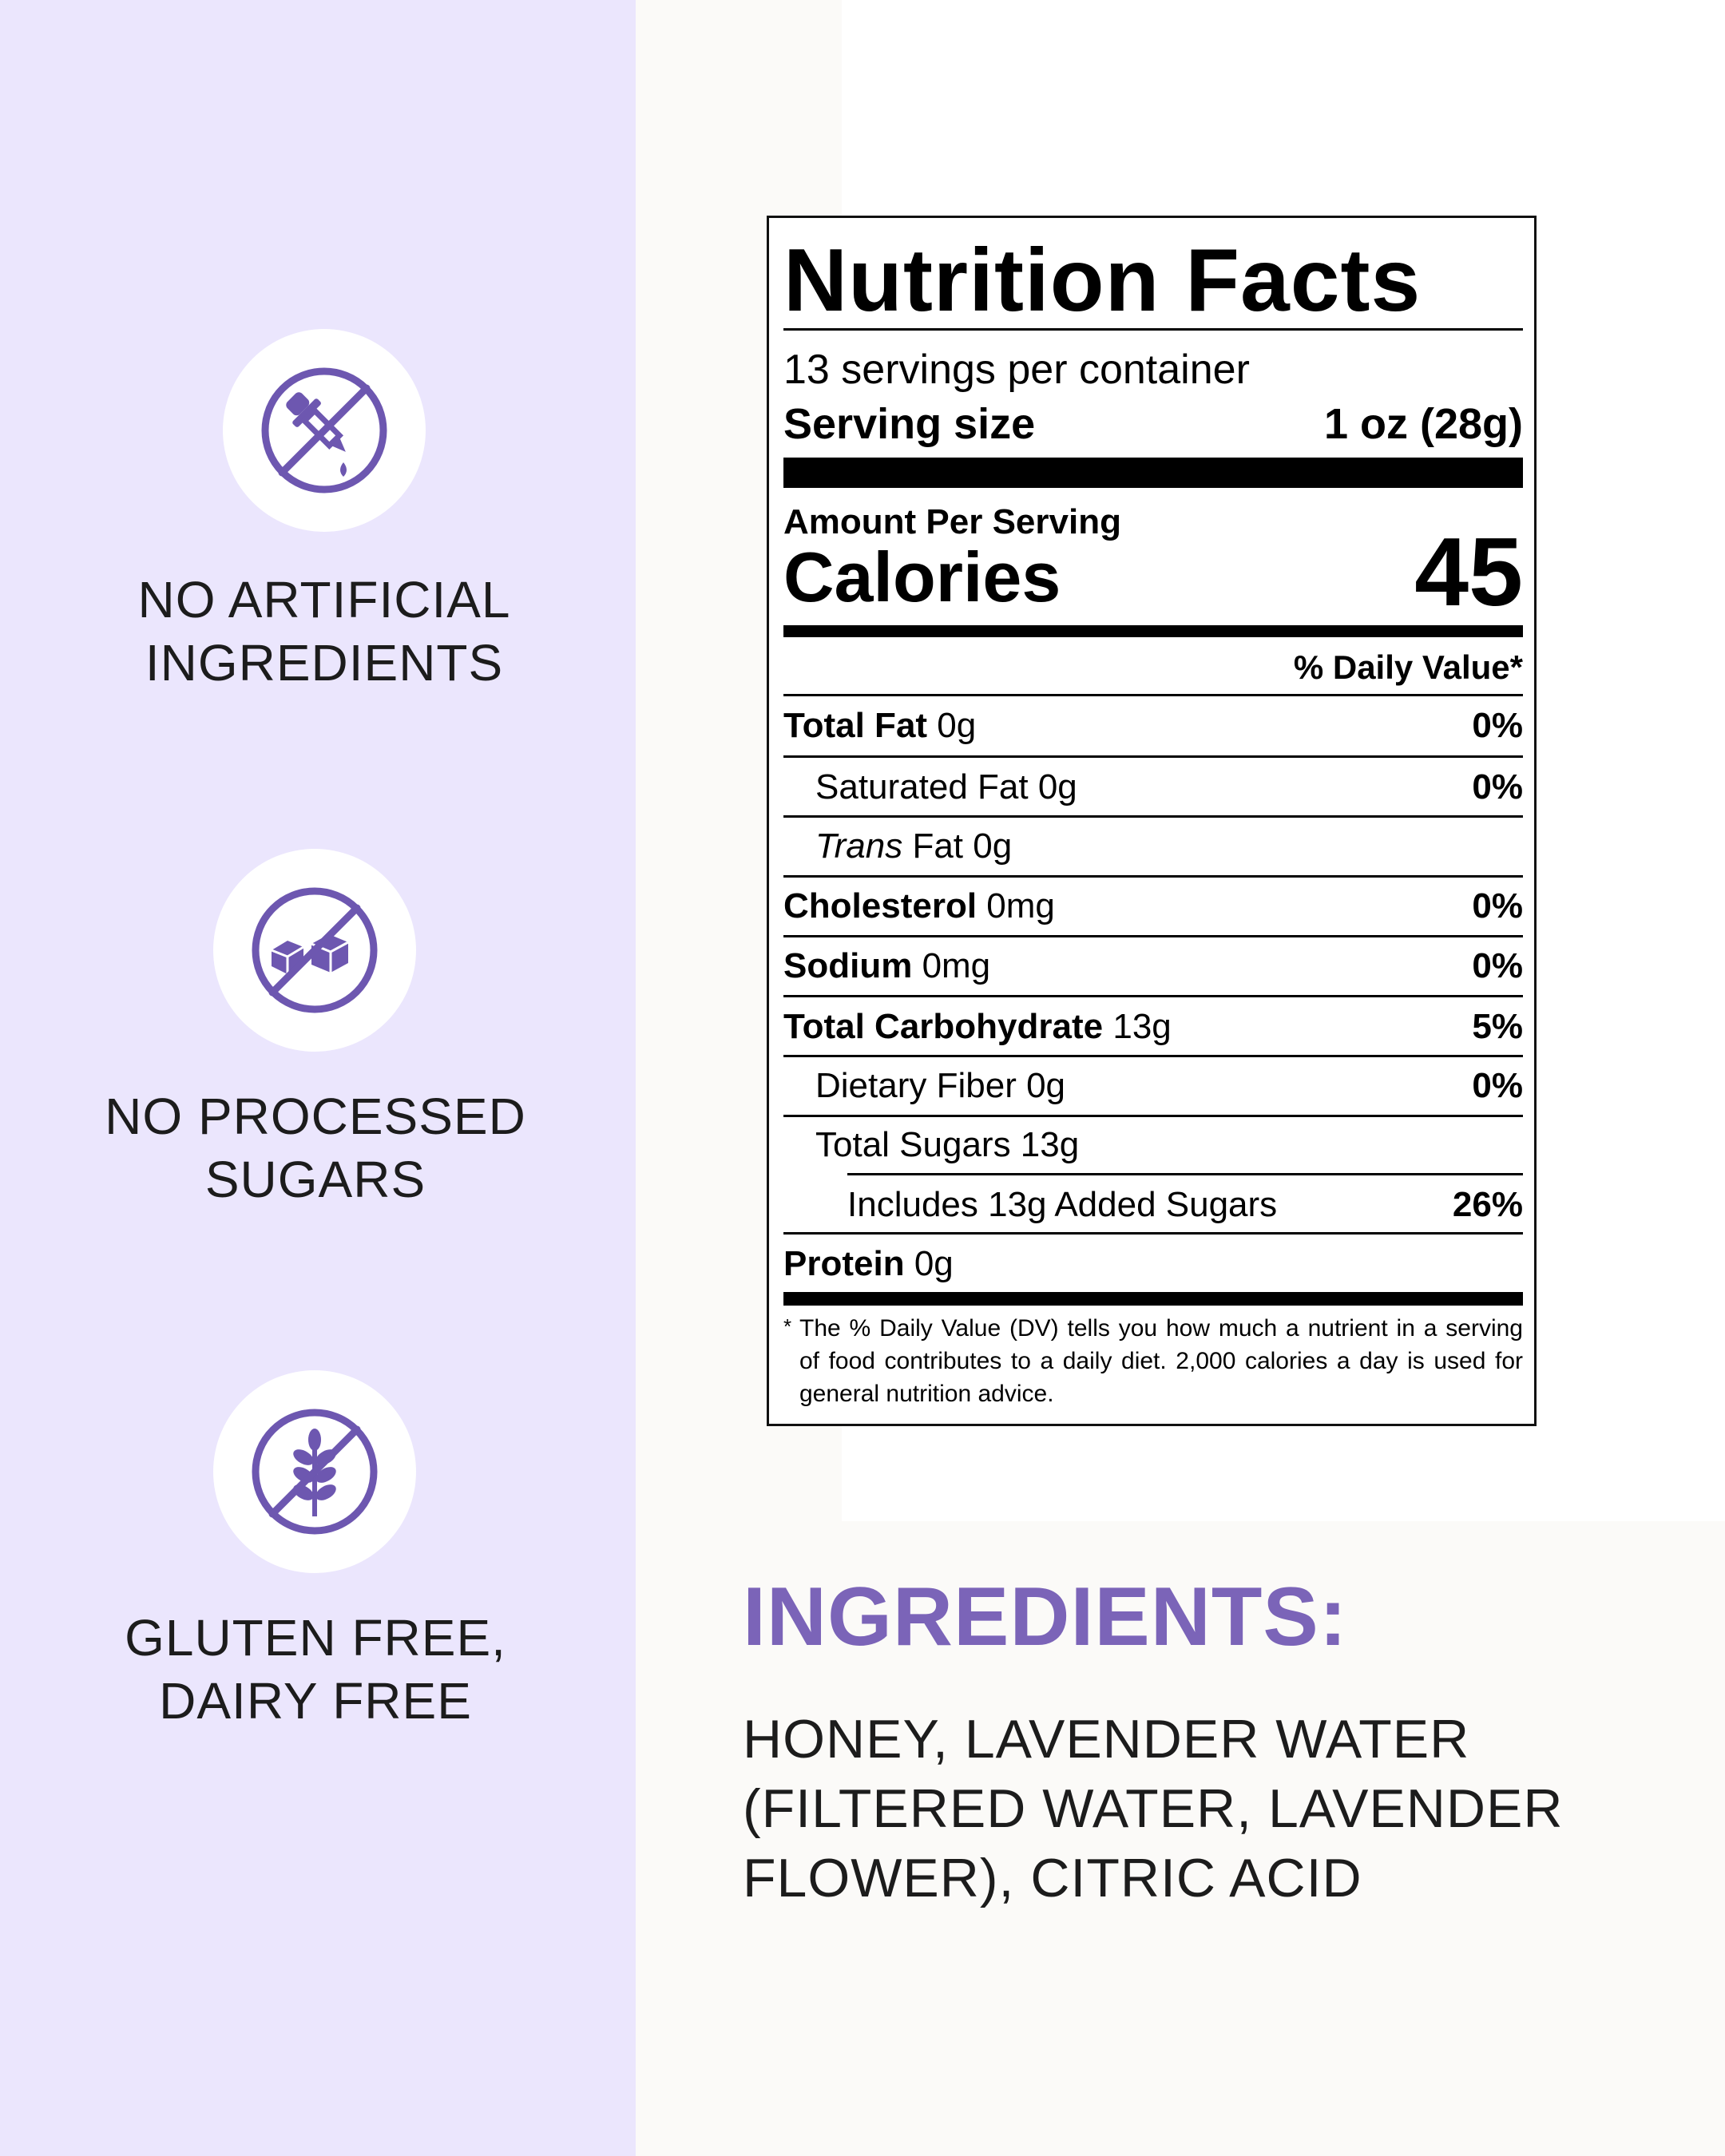 The image size is (1725, 2156). I want to click on calories-value: 45, so click(1469, 571).